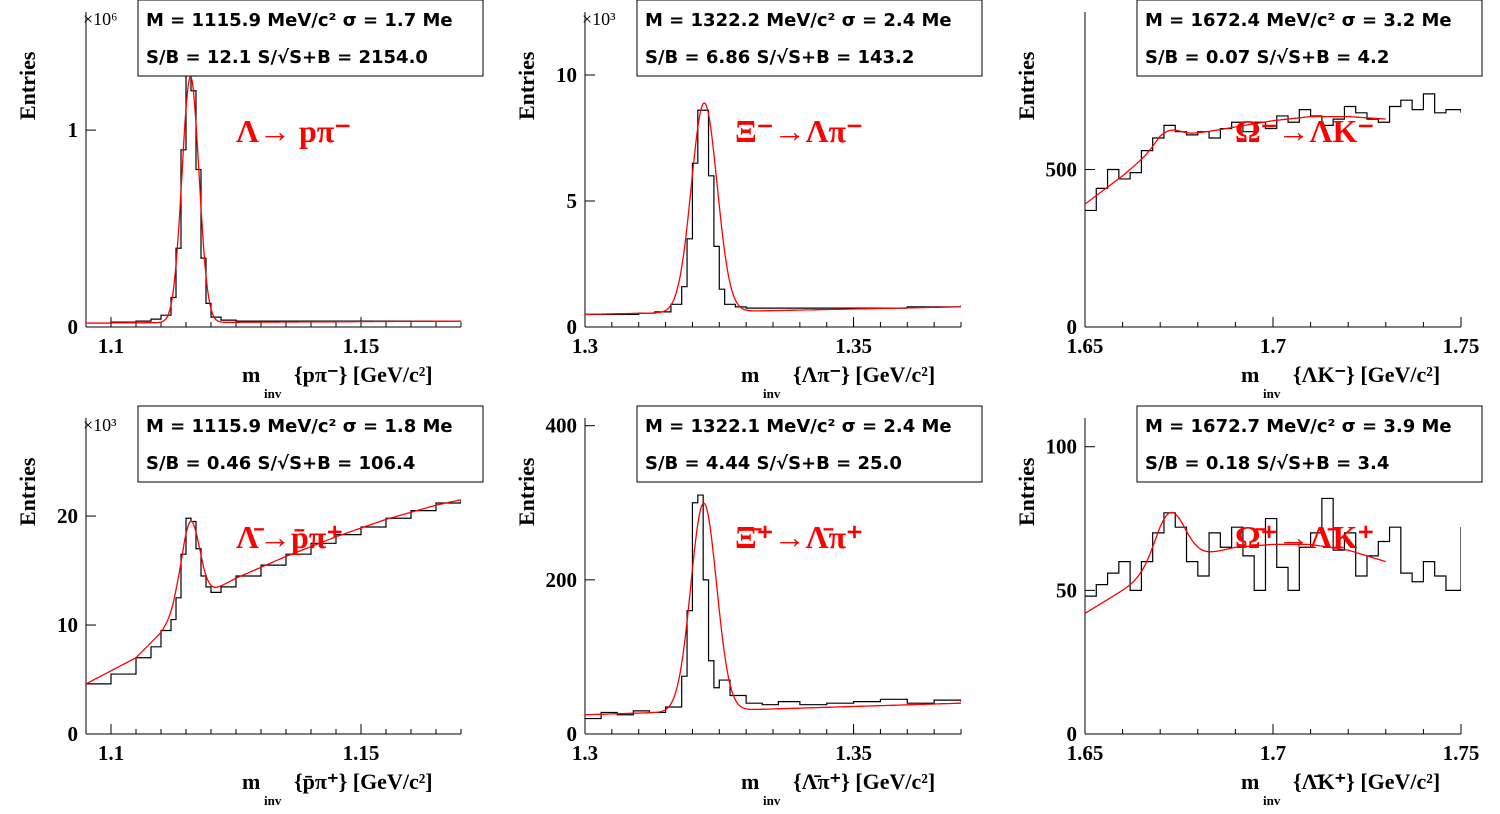 This screenshot has width=1500, height=814. What do you see at coordinates (1062, 170) in the screenshot?
I see `y-tick-label: 500` at bounding box center [1062, 170].